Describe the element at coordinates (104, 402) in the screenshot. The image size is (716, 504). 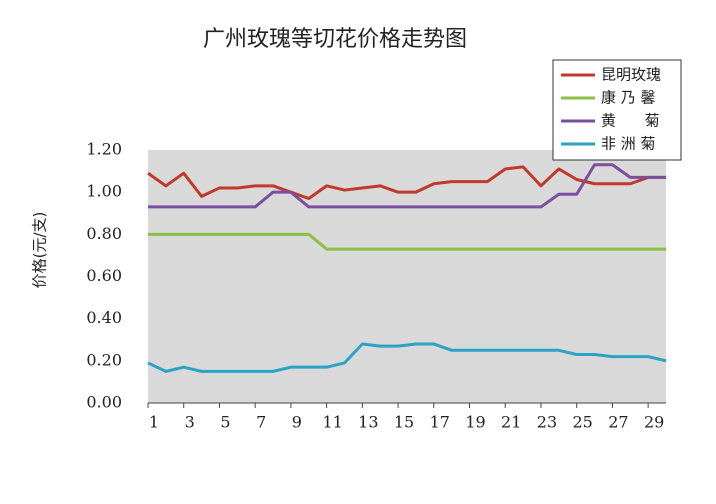
I see `y-tick-label: 0.00` at that location.